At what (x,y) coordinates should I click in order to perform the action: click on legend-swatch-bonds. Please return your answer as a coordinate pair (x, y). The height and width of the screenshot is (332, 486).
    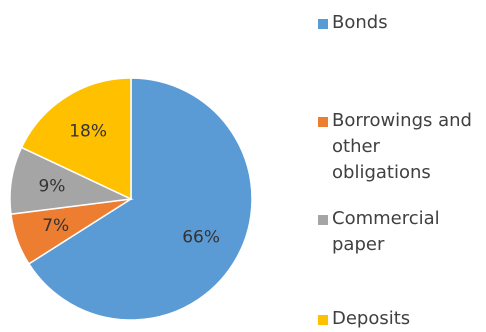
    Looking at the image, I should click on (323, 24).